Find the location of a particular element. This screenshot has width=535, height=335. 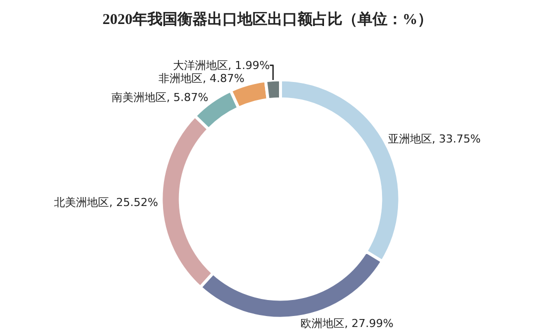

slice-label: 大洋洲地区, 1.99% is located at coordinates (221, 65).